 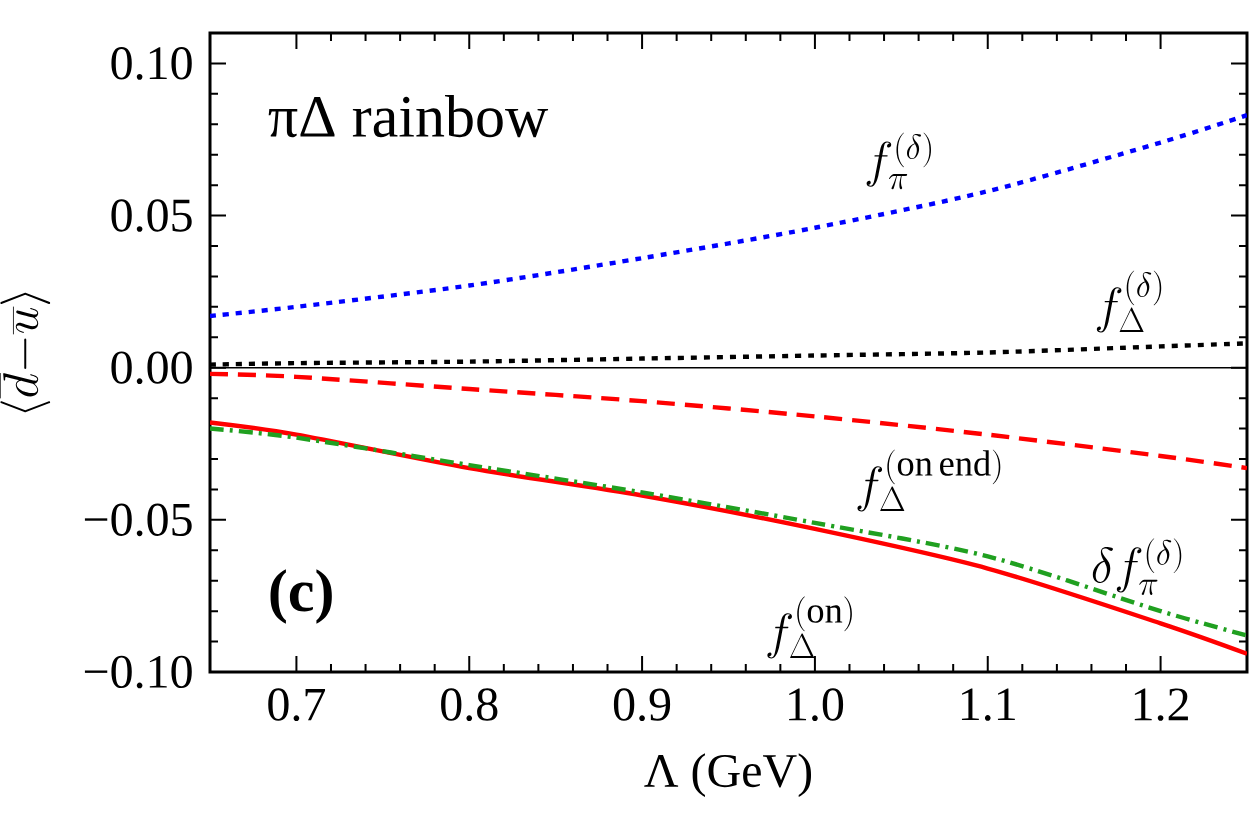 I want to click on y-tick-label: 0.00, so click(x=151, y=368).